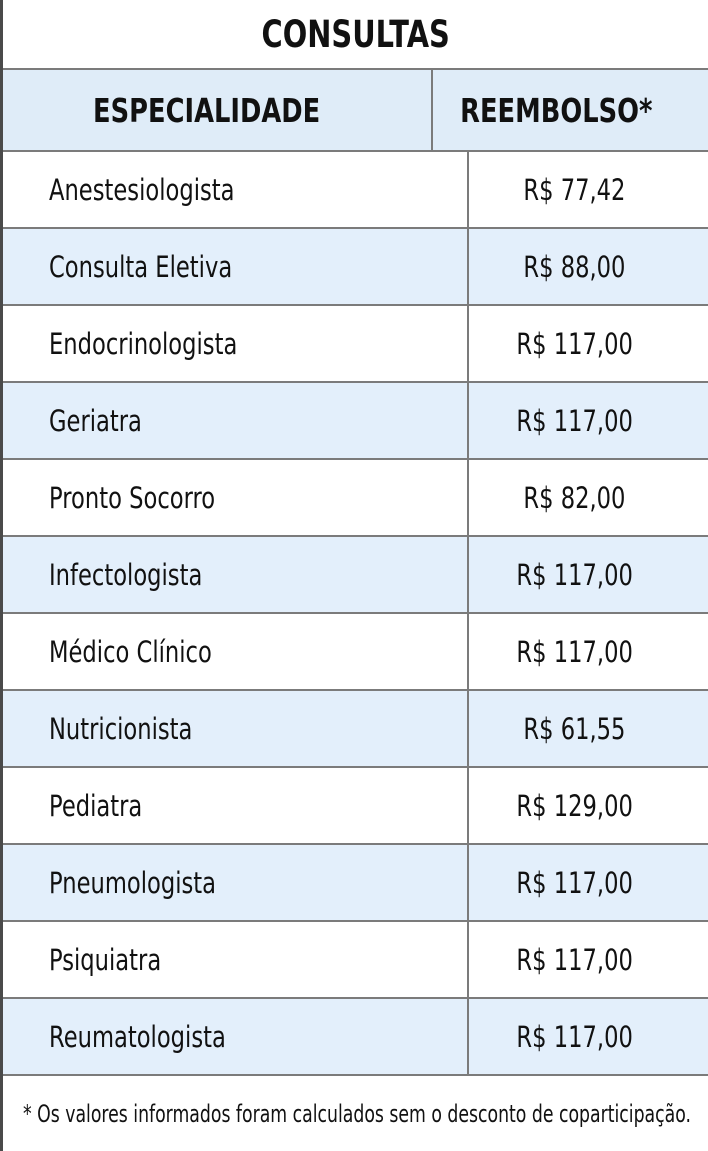 This screenshot has height=1151, width=708. I want to click on table-row: Anestesiologista R$ 77,42, so click(355, 190).